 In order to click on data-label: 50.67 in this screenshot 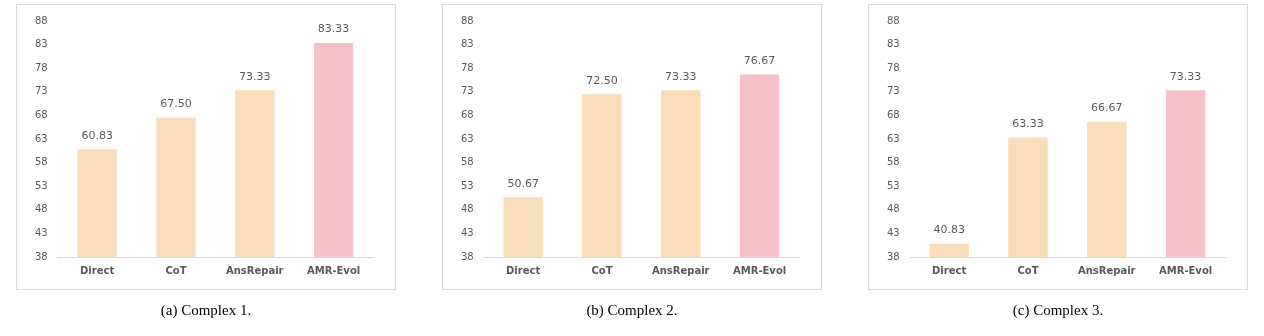, I will do `click(523, 183)`.